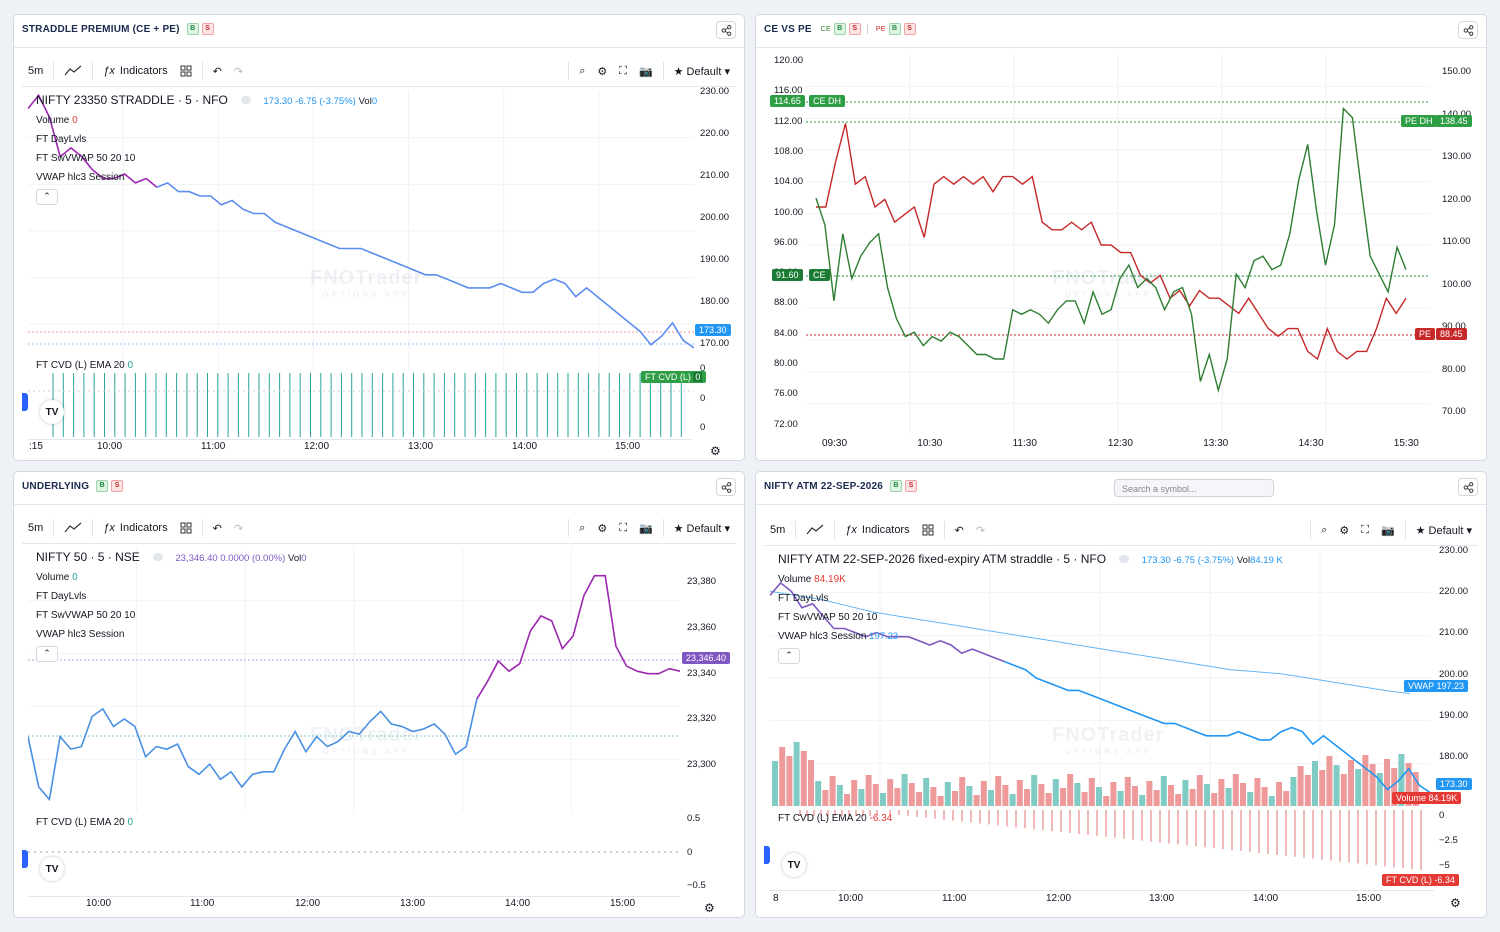 Image resolution: width=1500 pixels, height=932 pixels. Describe the element at coordinates (623, 903) in the screenshot. I see `x-tick: 15:00` at that location.